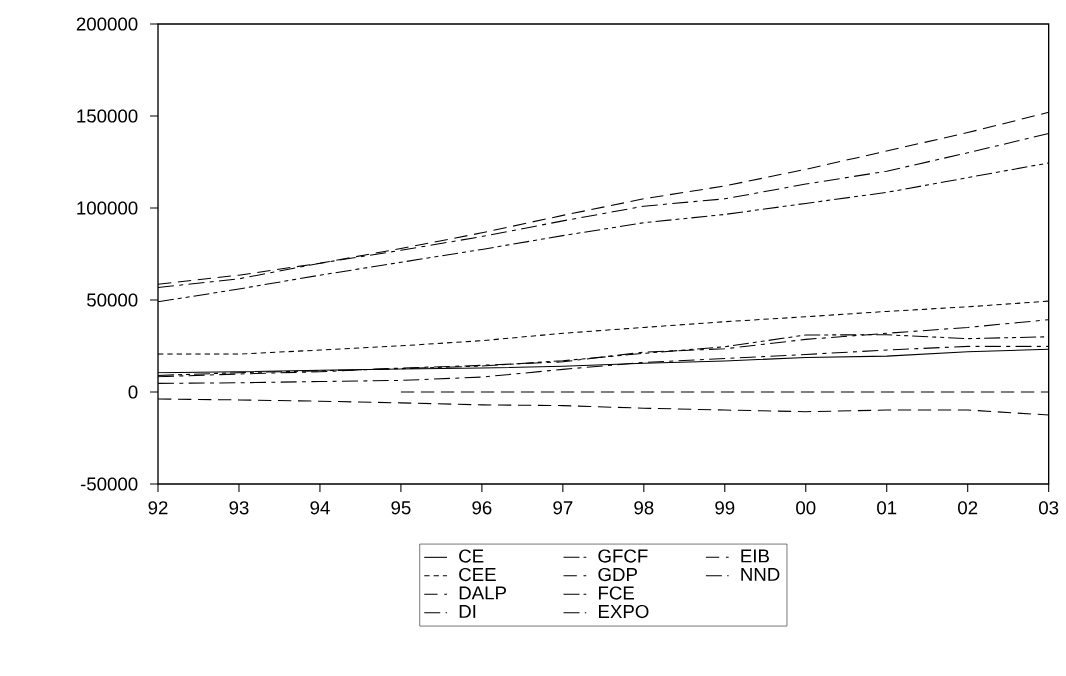 The width and height of the screenshot is (1066, 676). I want to click on legend-label: DALP, so click(483, 593).